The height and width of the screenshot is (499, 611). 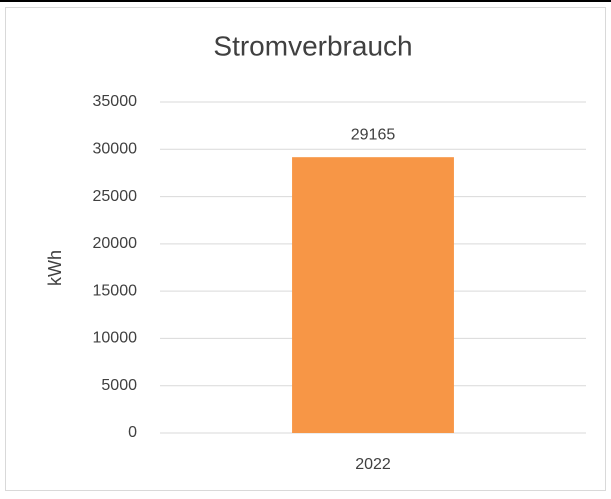 What do you see at coordinates (312, 45) in the screenshot?
I see `chart-title: Stromverbrauch` at bounding box center [312, 45].